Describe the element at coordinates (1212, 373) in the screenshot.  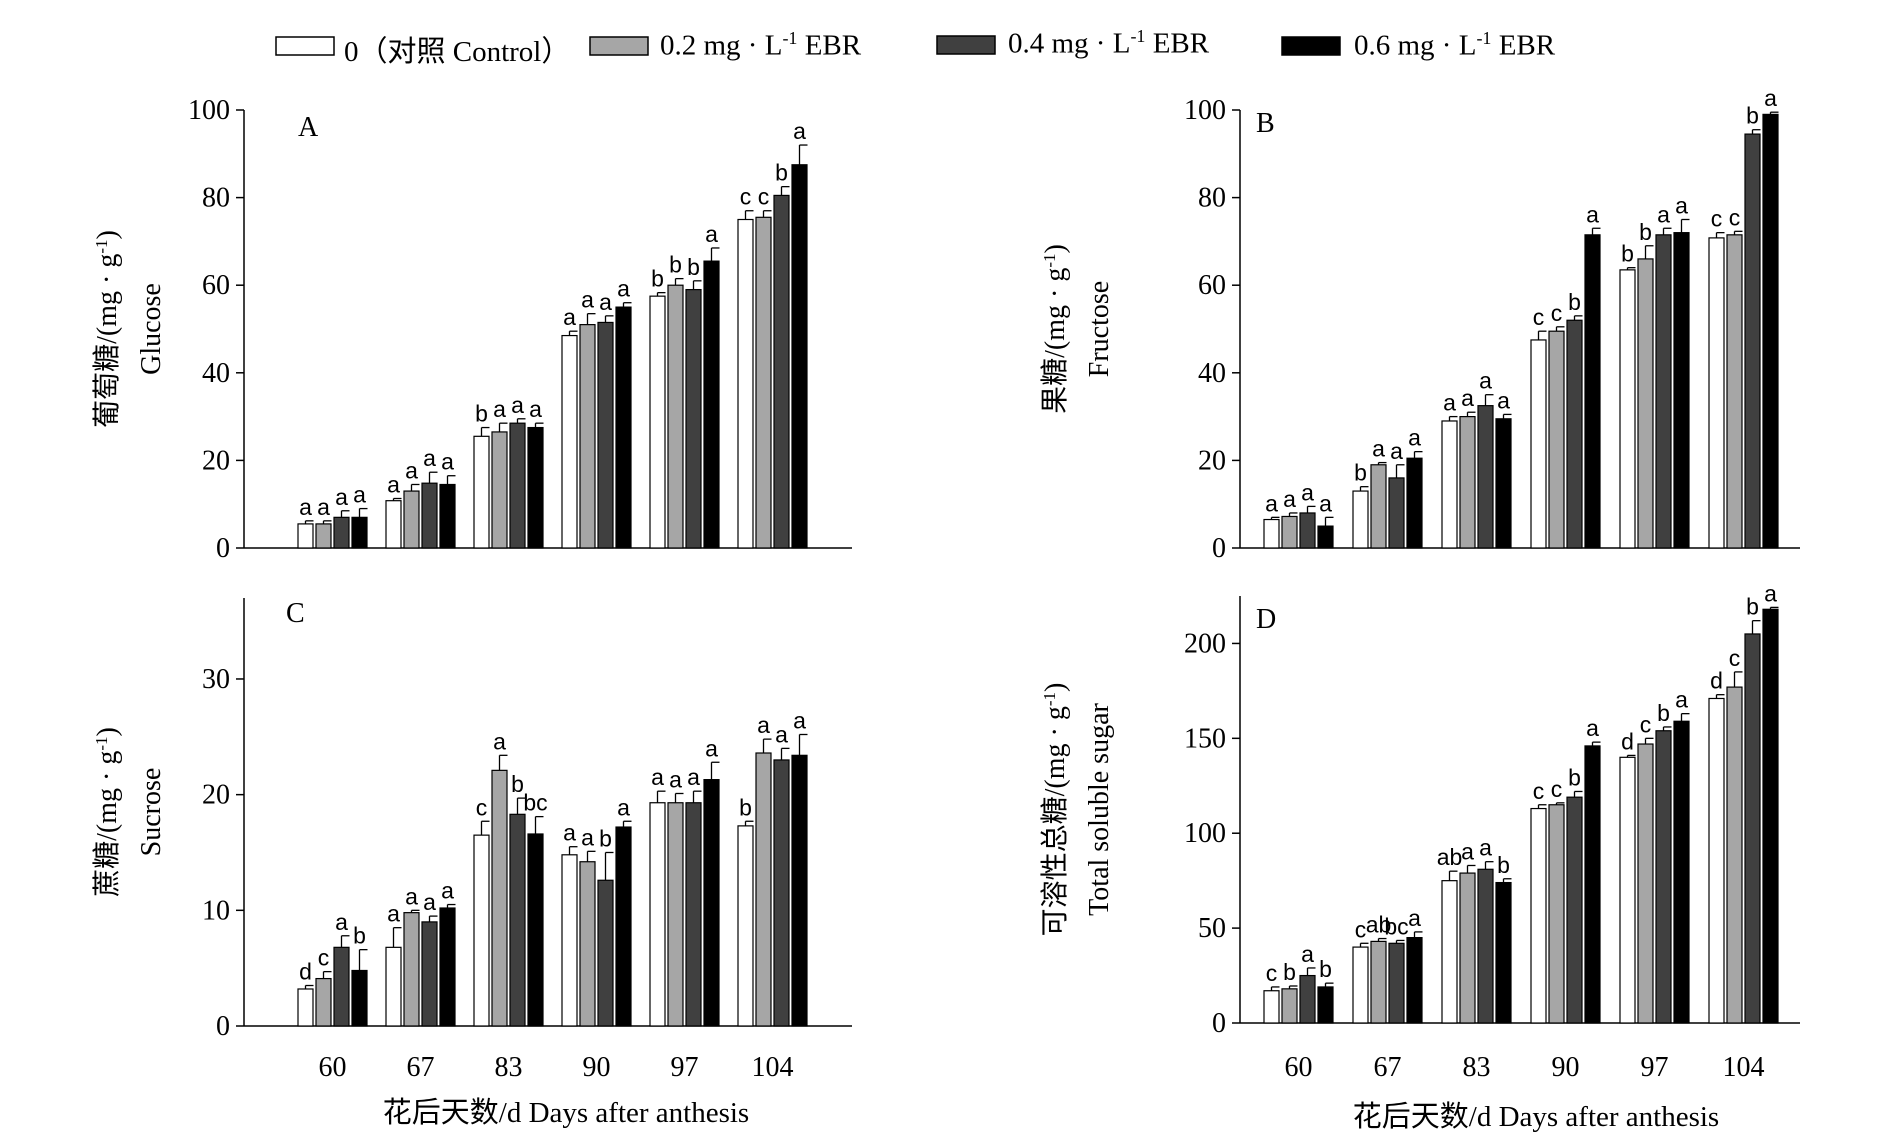
I see `y-tick-label: 40` at that location.